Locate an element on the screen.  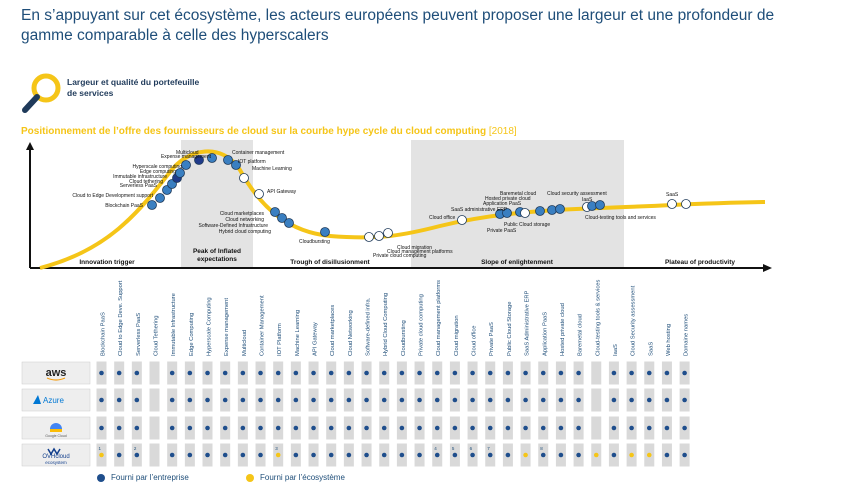
legend-ecosystem-label: Fourni par l’écosystème is located at coordinates (302, 477).